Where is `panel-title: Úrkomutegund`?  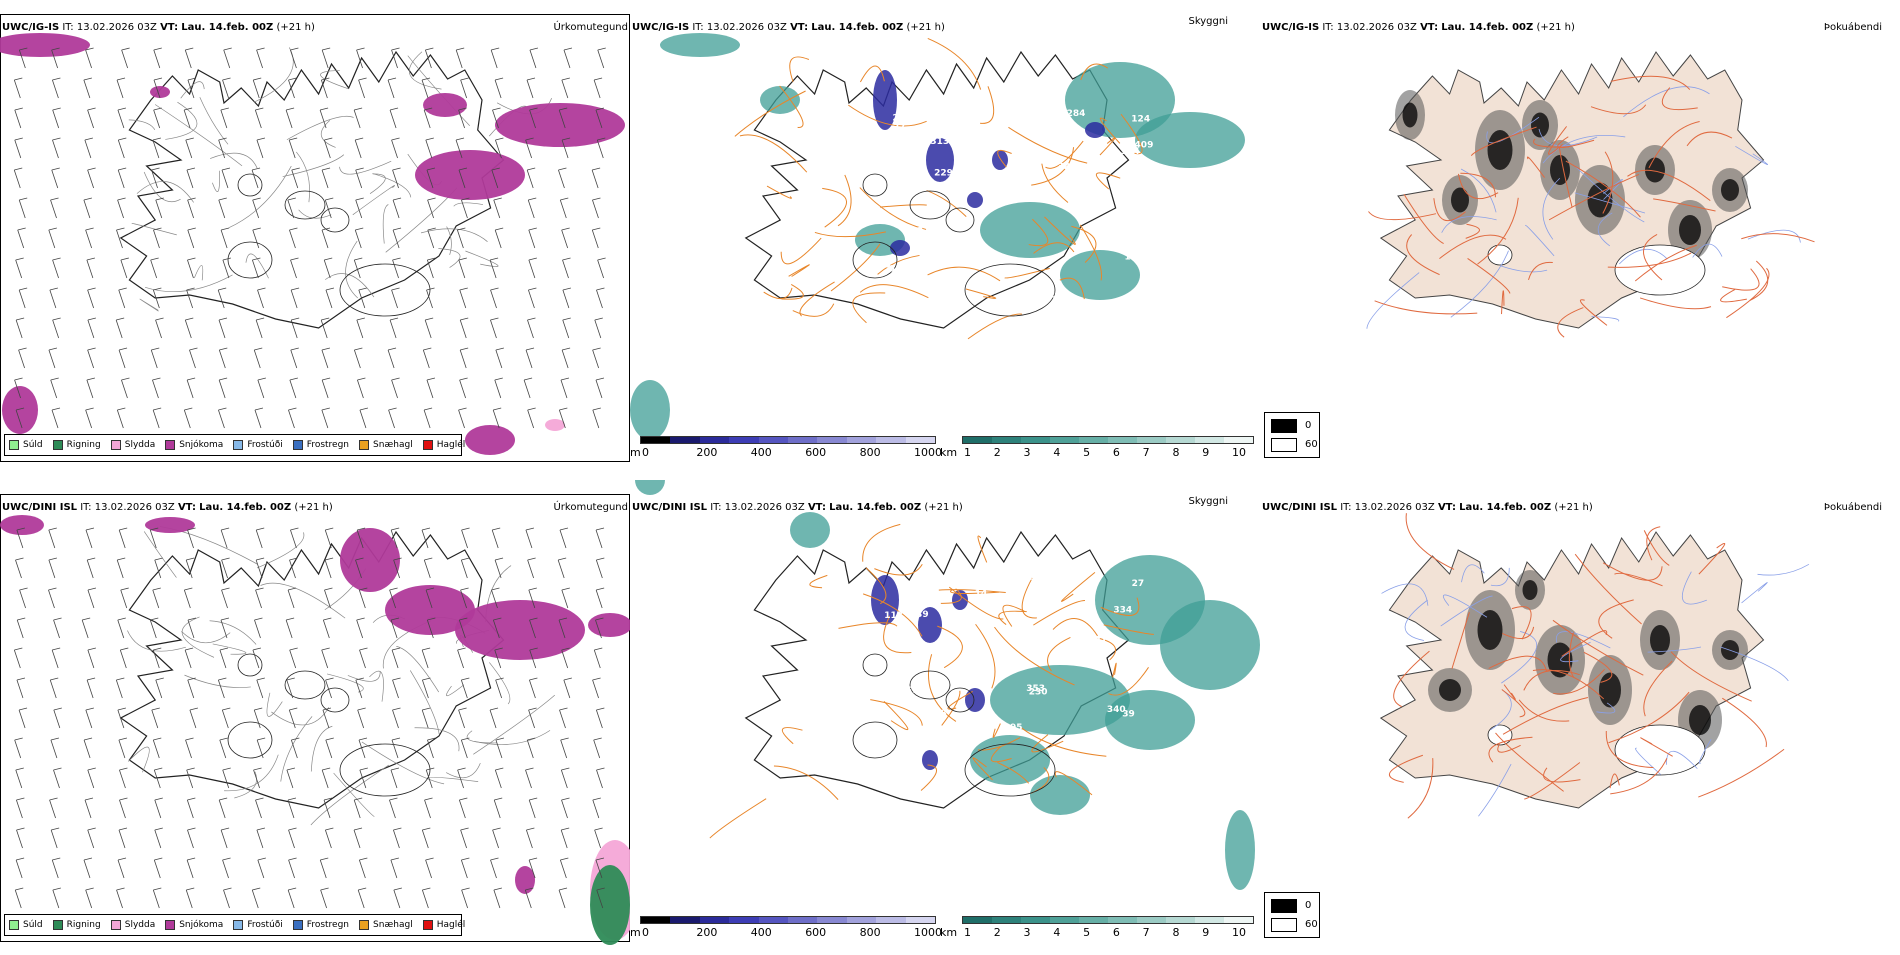 panel-title: Úrkomutegund is located at coordinates (590, 27).